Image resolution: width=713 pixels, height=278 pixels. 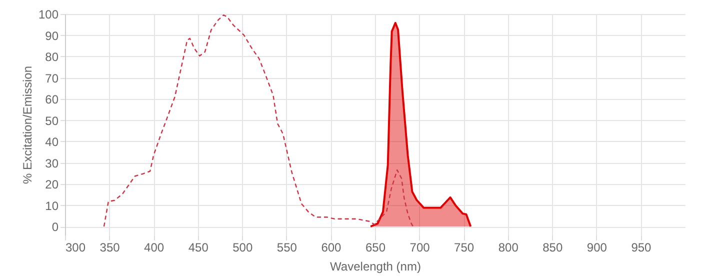 What do you see at coordinates (110, 247) in the screenshot?
I see `x-tick-label: 350` at bounding box center [110, 247].